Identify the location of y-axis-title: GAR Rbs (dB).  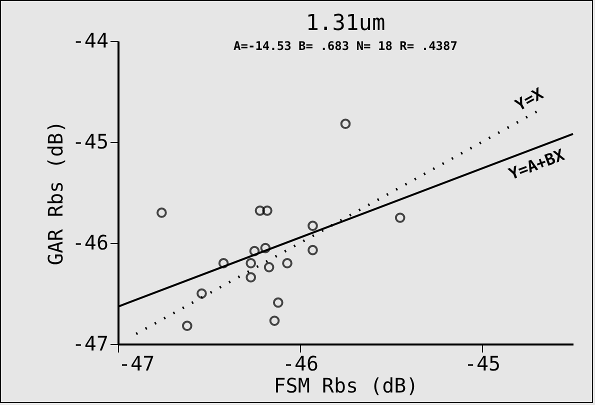
(55, 193).